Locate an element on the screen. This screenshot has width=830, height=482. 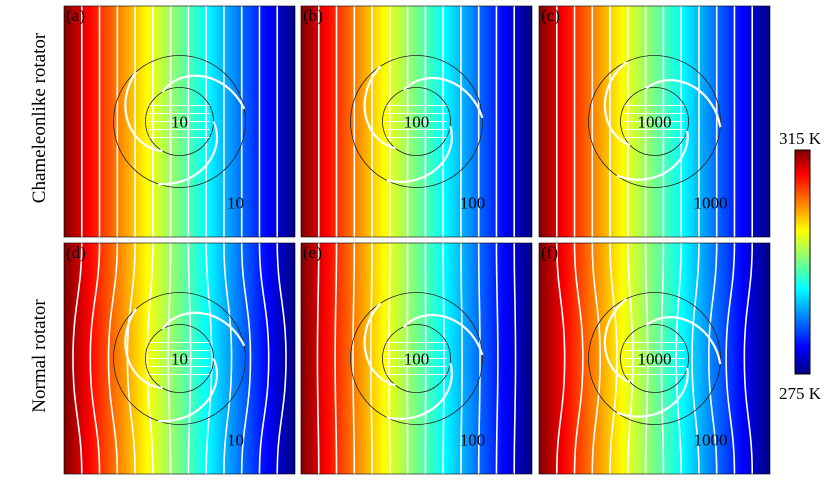
panel-letter-b: (b) is located at coordinates (313, 15).